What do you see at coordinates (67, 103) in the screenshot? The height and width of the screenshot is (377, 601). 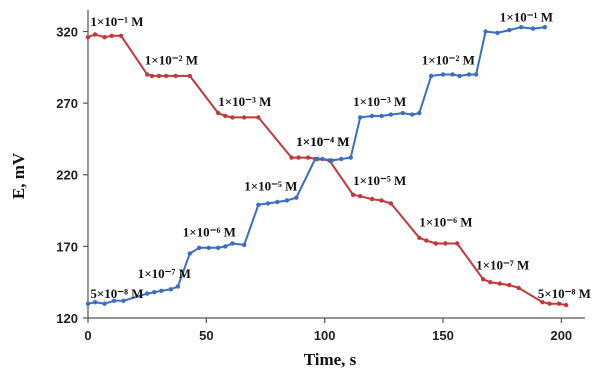 I see `y-tick-label: 270` at bounding box center [67, 103].